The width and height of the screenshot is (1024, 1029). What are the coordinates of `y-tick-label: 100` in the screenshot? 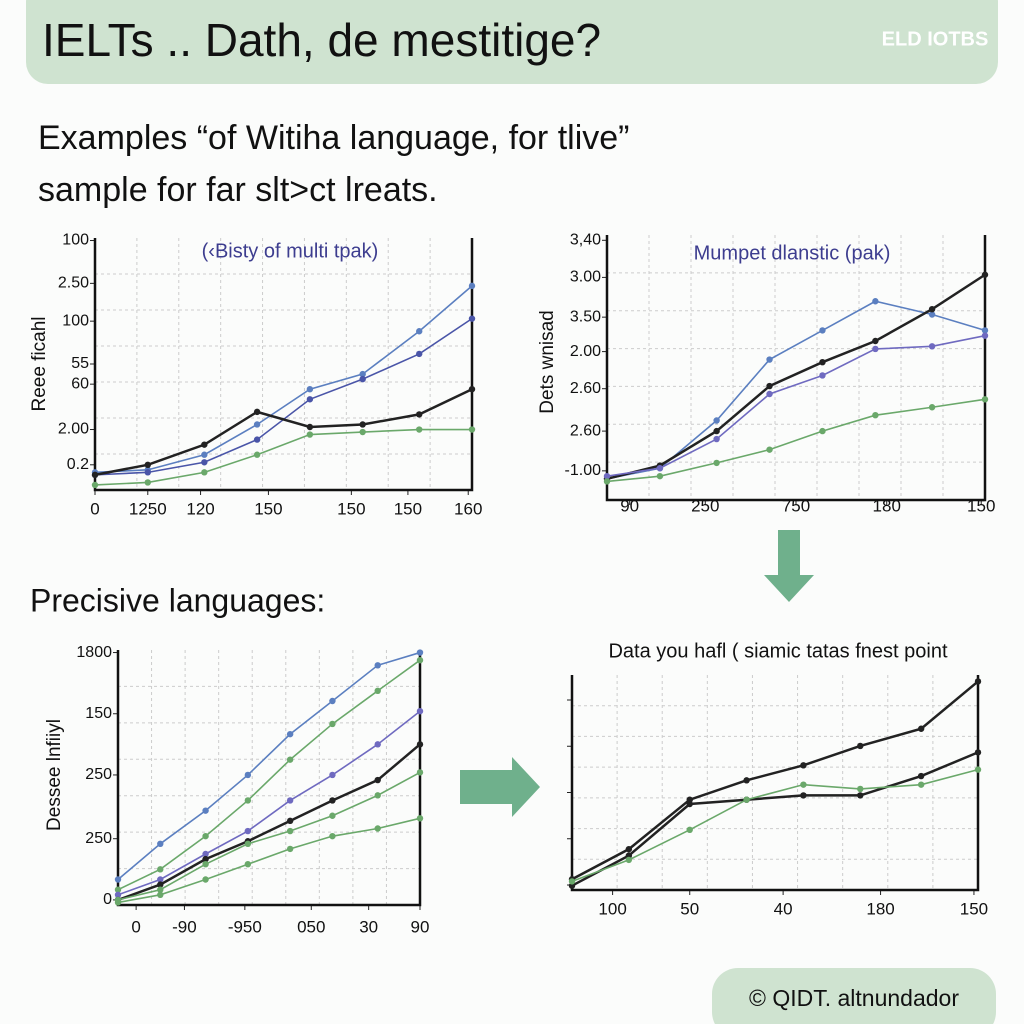 It's located at (75, 240).